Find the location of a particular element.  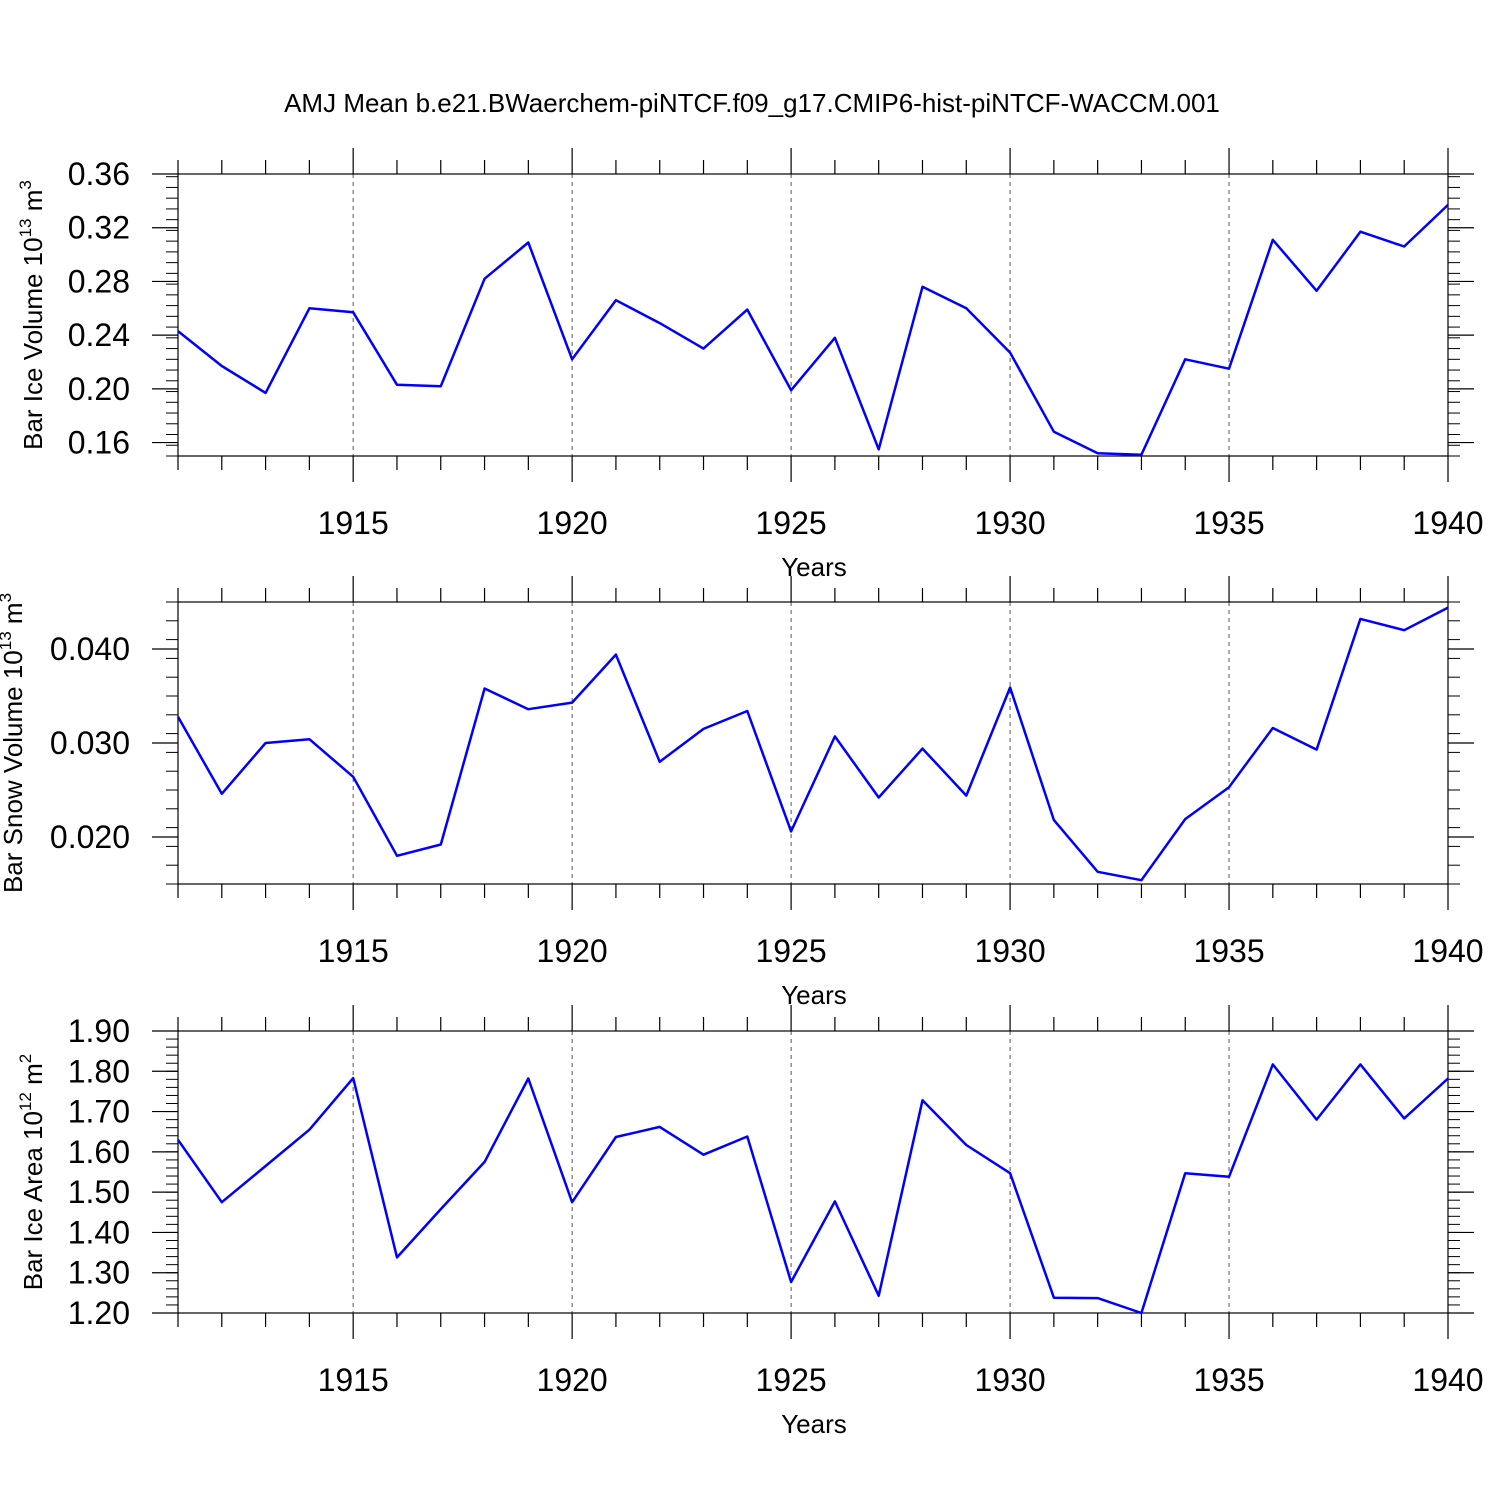

y-axis-title: Bar Ice Volume 1013 m3 is located at coordinates (32, 315).